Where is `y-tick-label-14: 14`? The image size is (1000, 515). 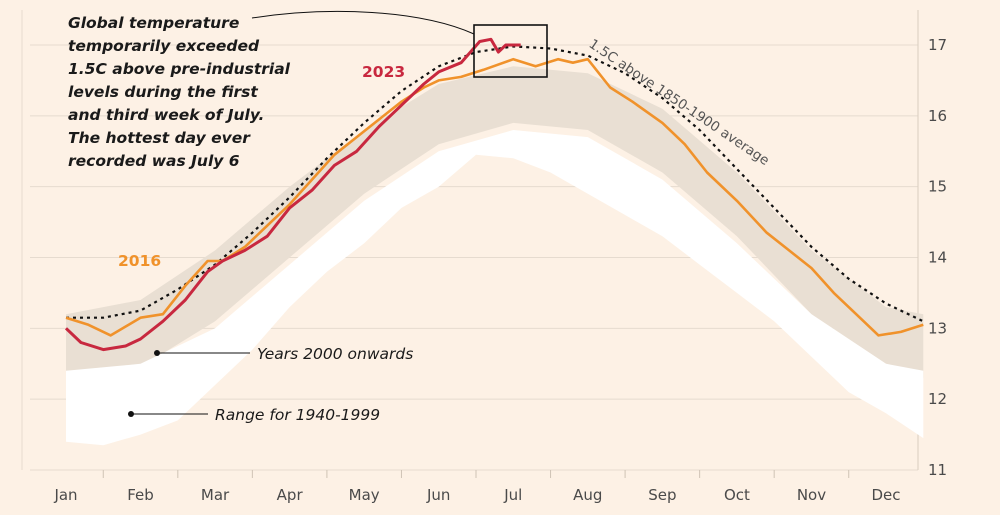 y-tick-label-14: 14 is located at coordinates (937, 258).